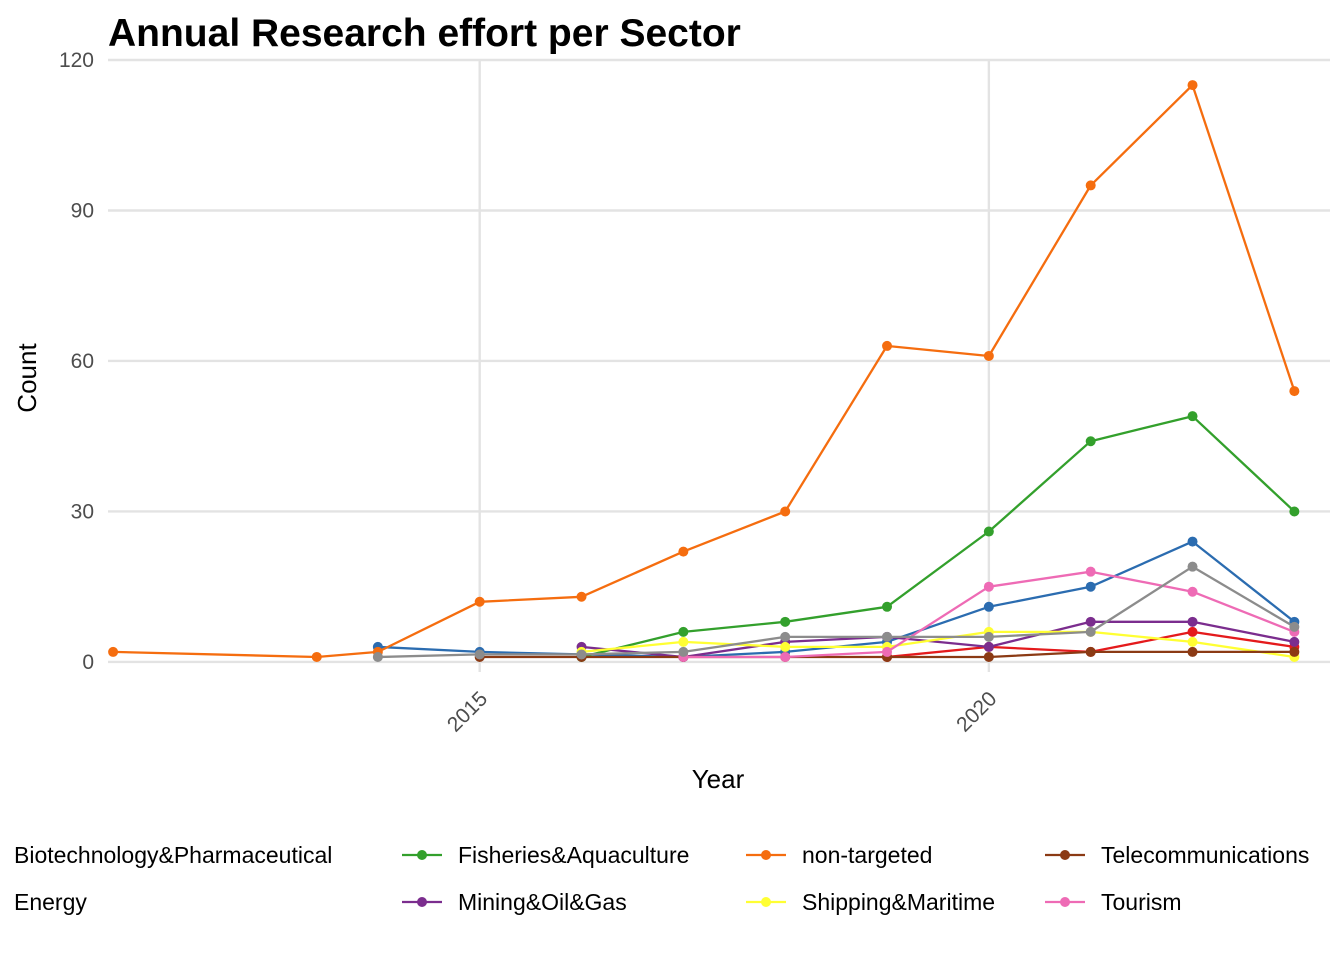 The image size is (1344, 960). I want to click on series-line-mining-oil-gas, so click(938, 639).